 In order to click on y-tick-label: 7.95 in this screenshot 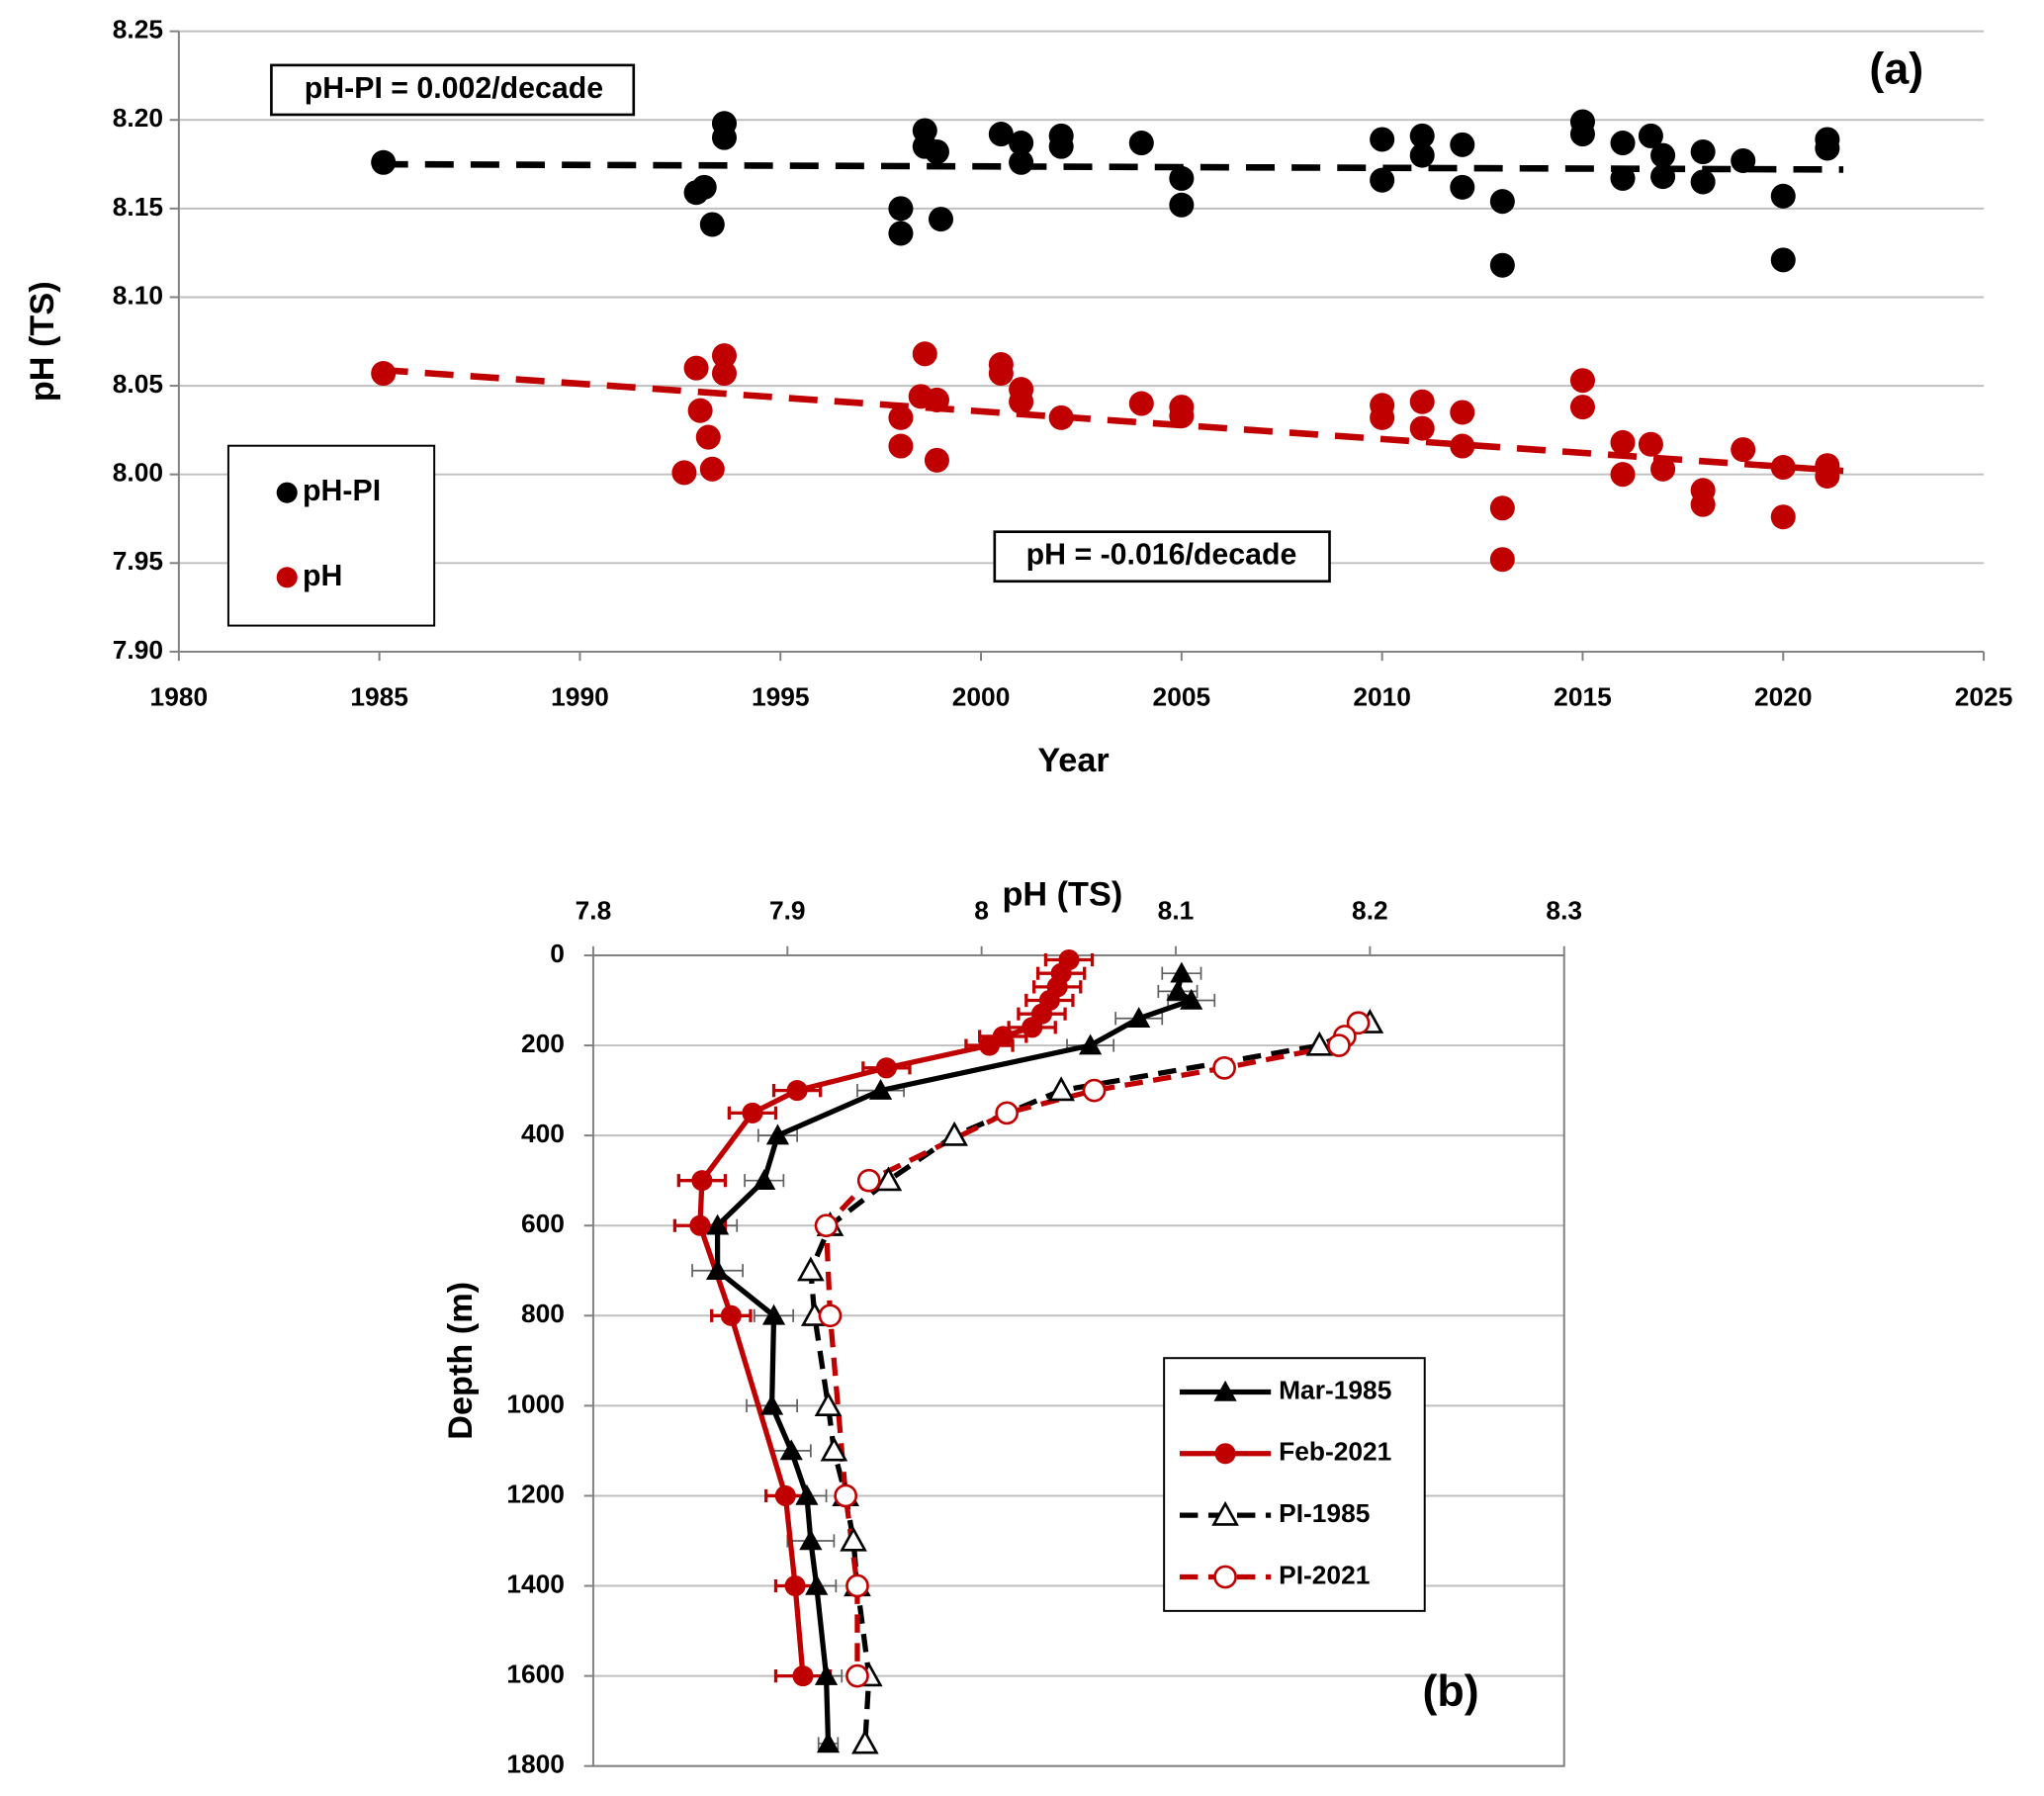, I will do `click(138, 561)`.